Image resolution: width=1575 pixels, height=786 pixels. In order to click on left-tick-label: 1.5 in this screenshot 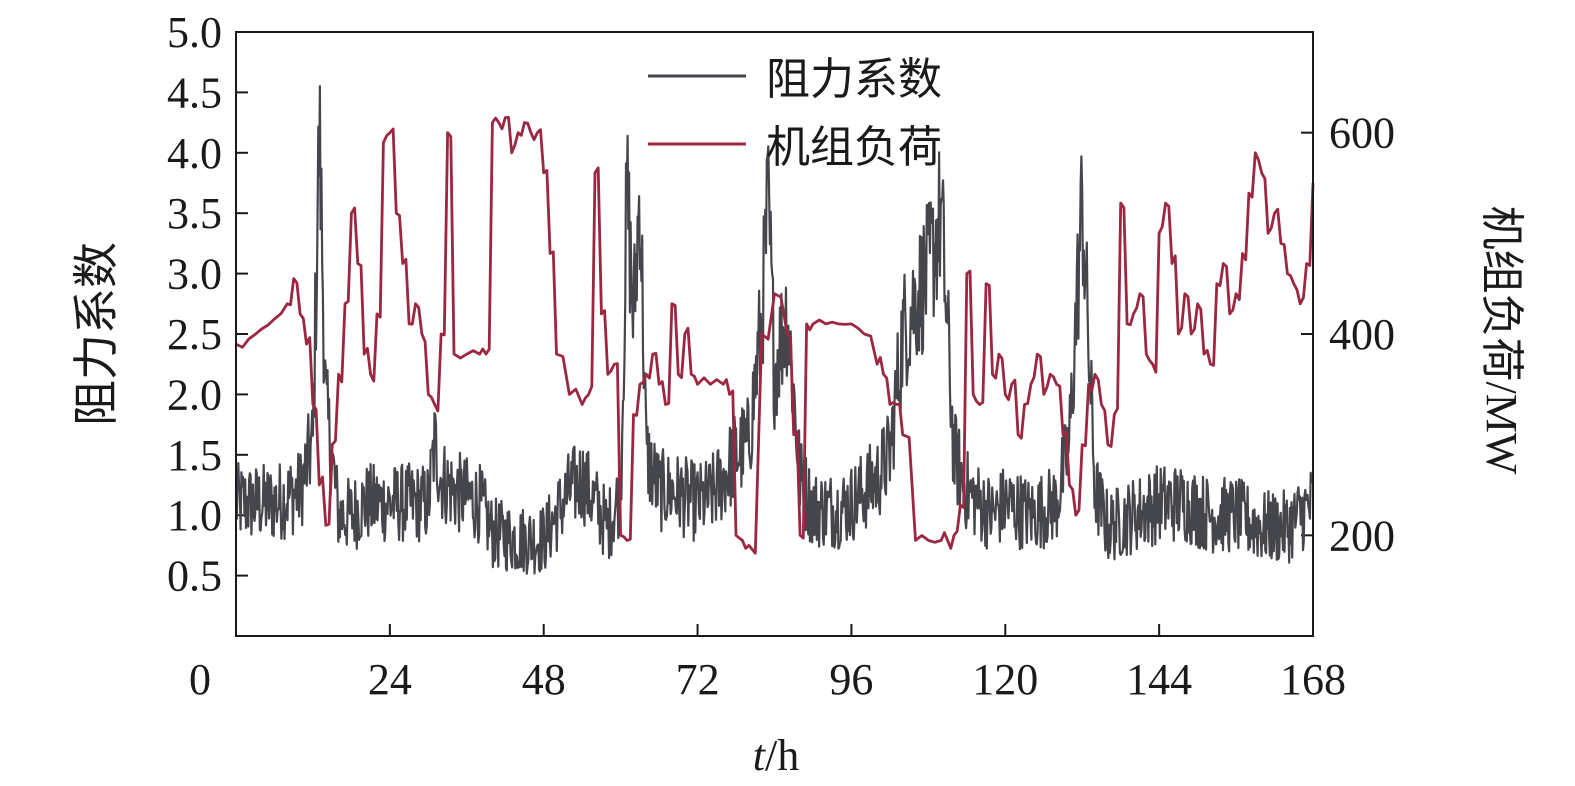, I will do `click(194, 455)`.